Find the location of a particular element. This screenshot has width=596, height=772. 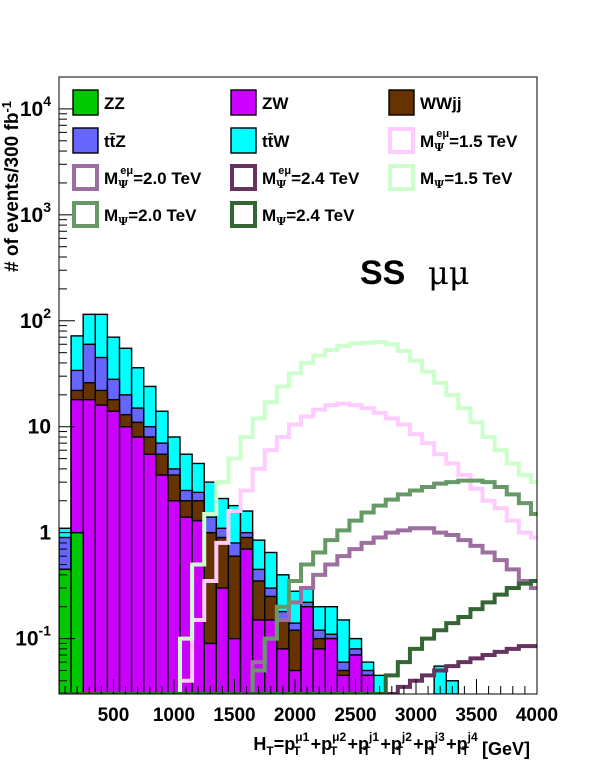

legend-label: ZW is located at coordinates (275, 103).